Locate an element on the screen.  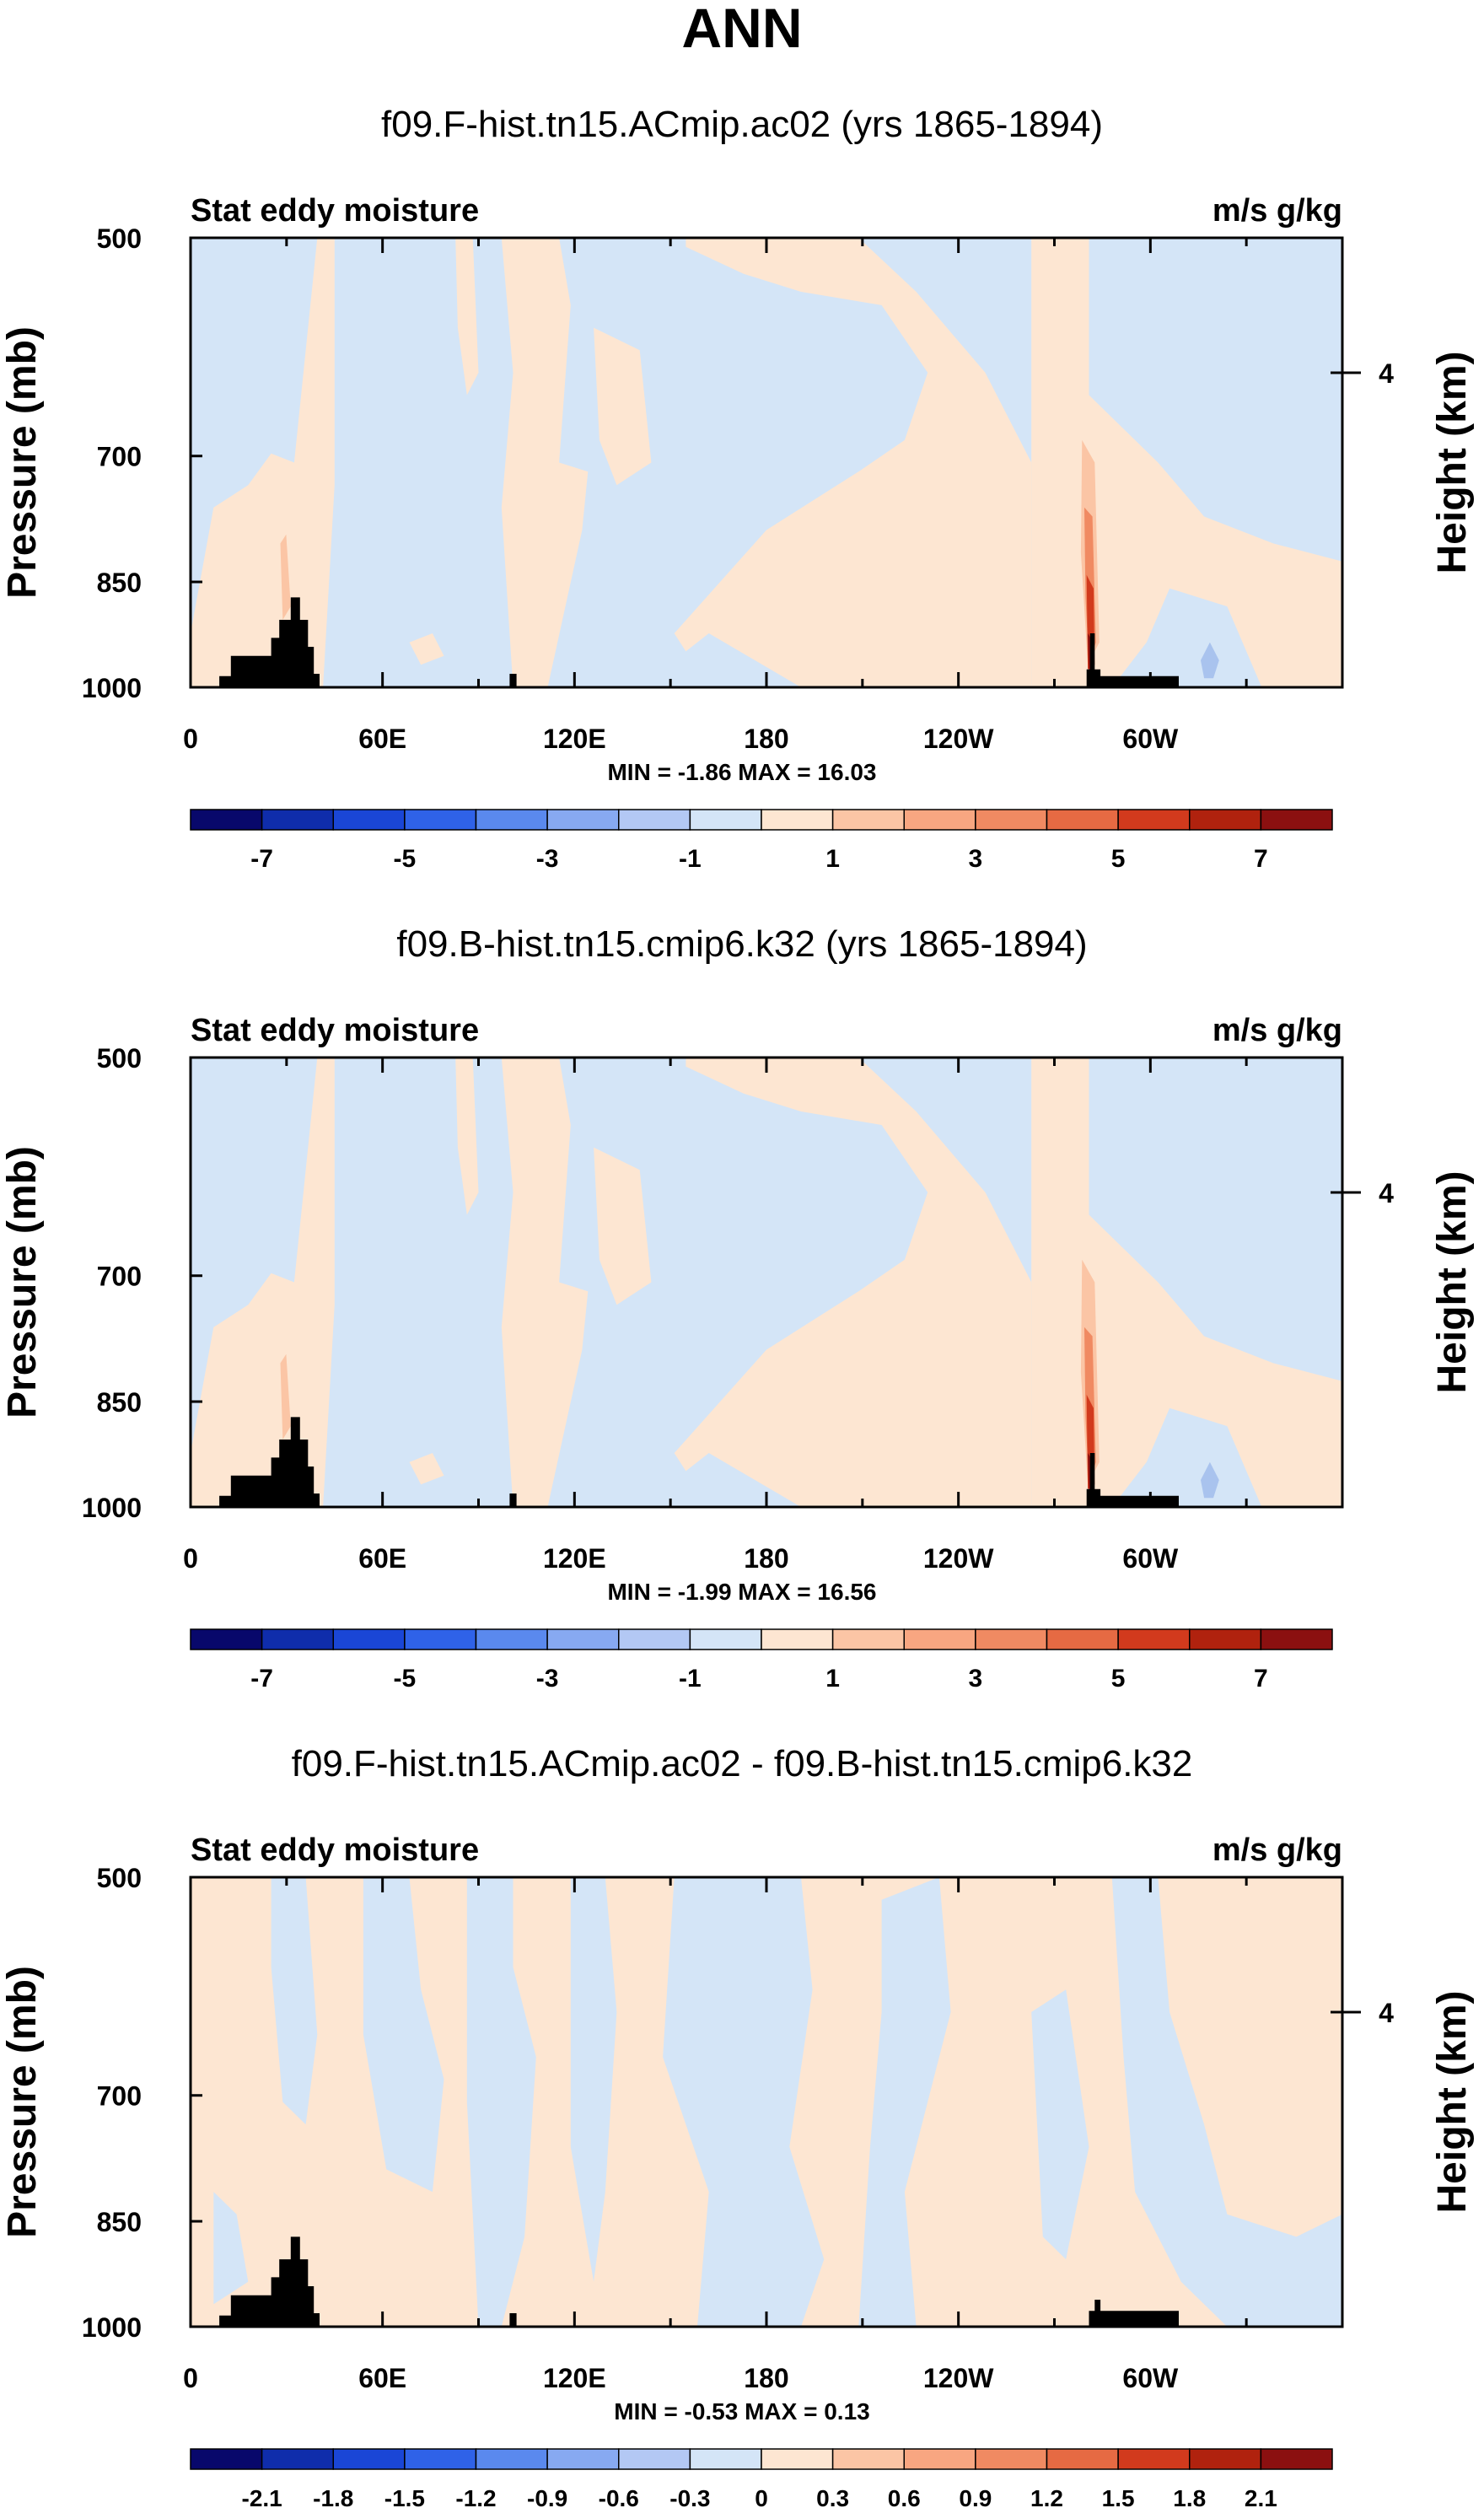
y-axis-label: Pressure (mb) is located at coordinates (22, 462).